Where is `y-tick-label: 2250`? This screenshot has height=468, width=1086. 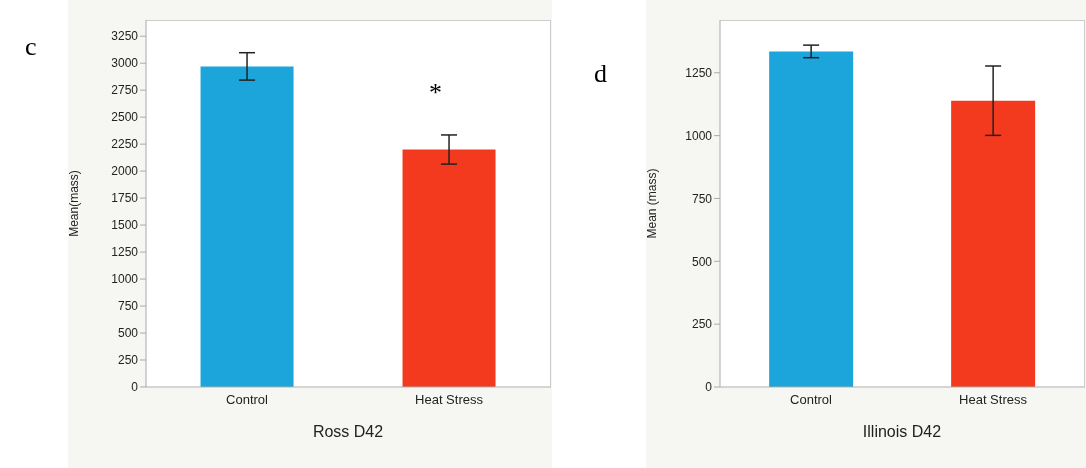 y-tick-label: 2250 is located at coordinates (125, 144).